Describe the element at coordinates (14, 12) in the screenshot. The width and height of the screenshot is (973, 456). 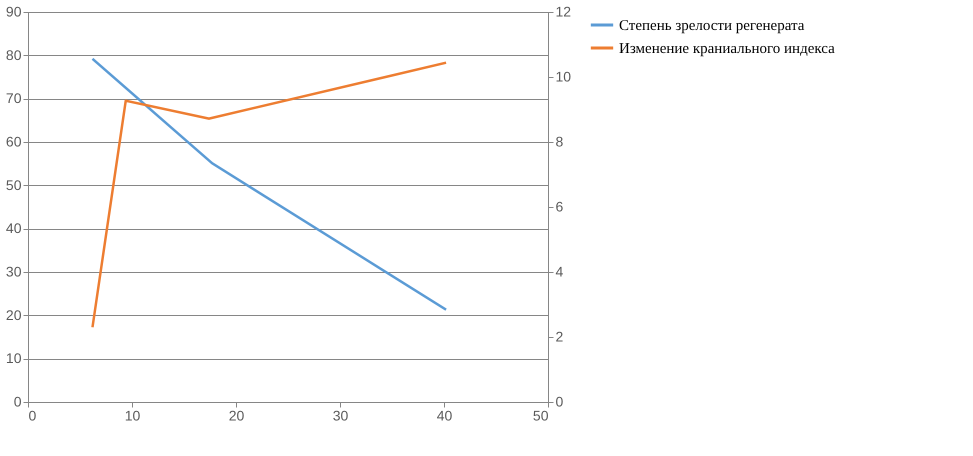
I see `y-tick-label: 90` at that location.